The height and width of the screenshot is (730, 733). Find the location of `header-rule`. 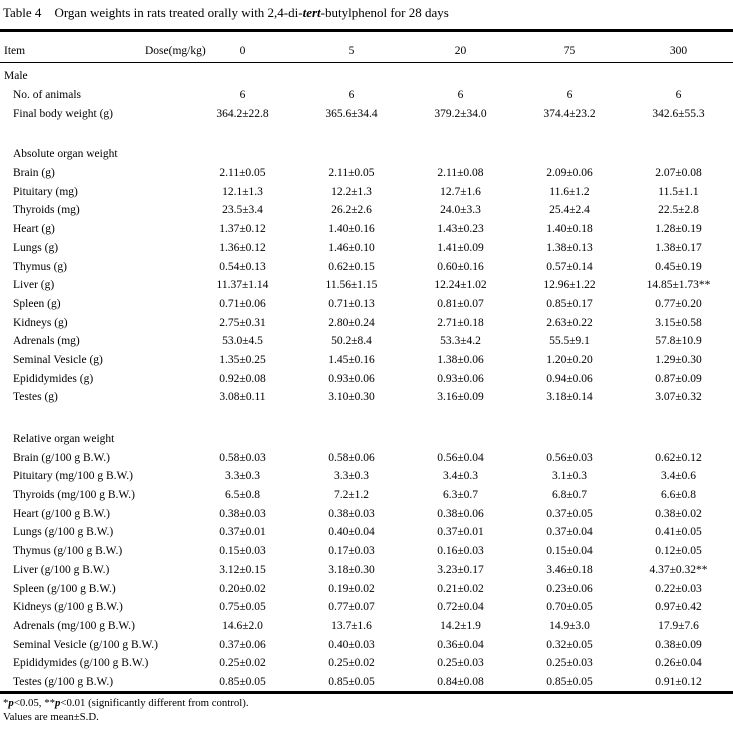

header-rule is located at coordinates (366, 62).